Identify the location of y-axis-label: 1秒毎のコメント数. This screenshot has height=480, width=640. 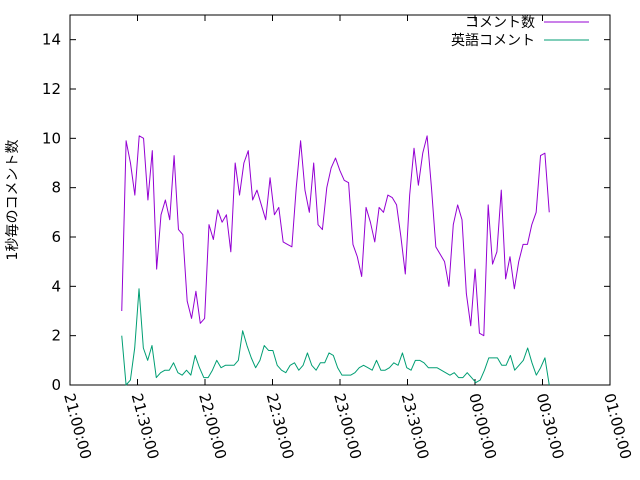
(13, 200).